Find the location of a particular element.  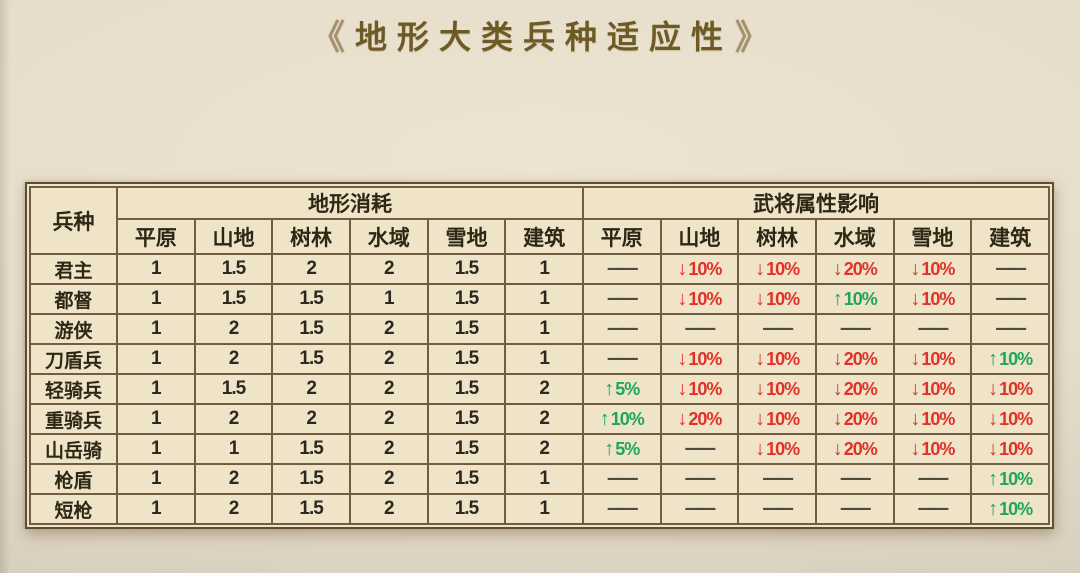

title-right-ornament-icon: 》 is located at coordinates (752, 38).